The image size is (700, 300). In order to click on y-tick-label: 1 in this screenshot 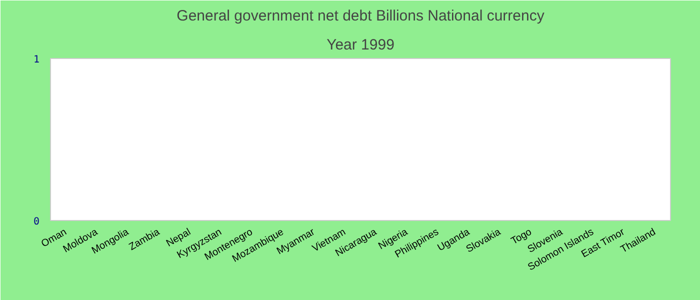, I will do `click(36, 60)`.